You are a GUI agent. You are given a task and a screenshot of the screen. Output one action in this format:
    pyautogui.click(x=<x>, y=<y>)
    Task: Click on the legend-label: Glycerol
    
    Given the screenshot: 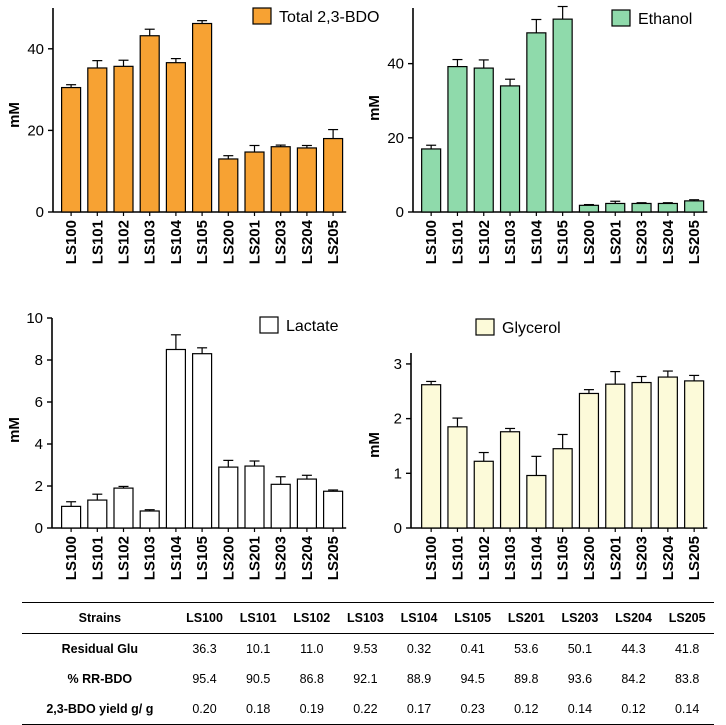 What is the action you would take?
    pyautogui.click(x=531, y=328)
    